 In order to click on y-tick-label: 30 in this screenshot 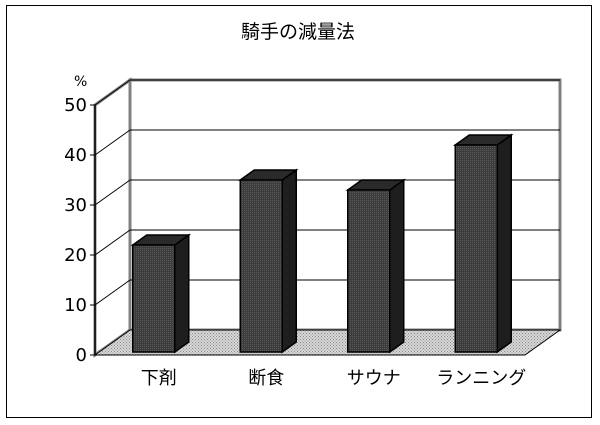, I will do `click(75, 205)`.